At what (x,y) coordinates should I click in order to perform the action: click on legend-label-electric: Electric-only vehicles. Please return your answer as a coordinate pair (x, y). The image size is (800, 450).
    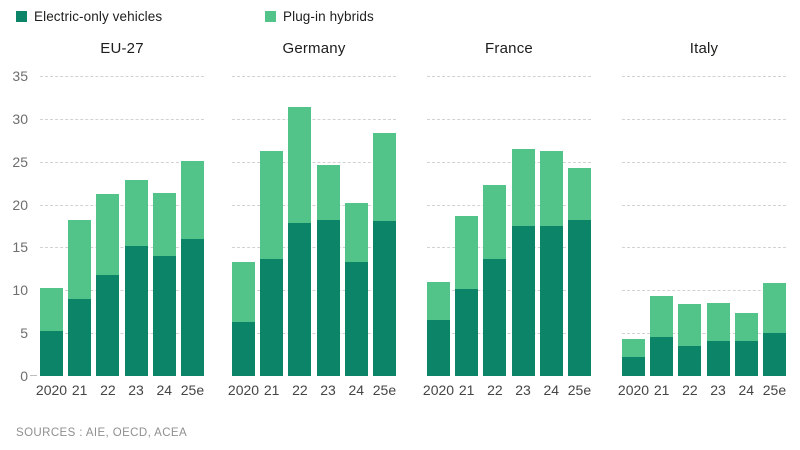
    Looking at the image, I should click on (98, 16).